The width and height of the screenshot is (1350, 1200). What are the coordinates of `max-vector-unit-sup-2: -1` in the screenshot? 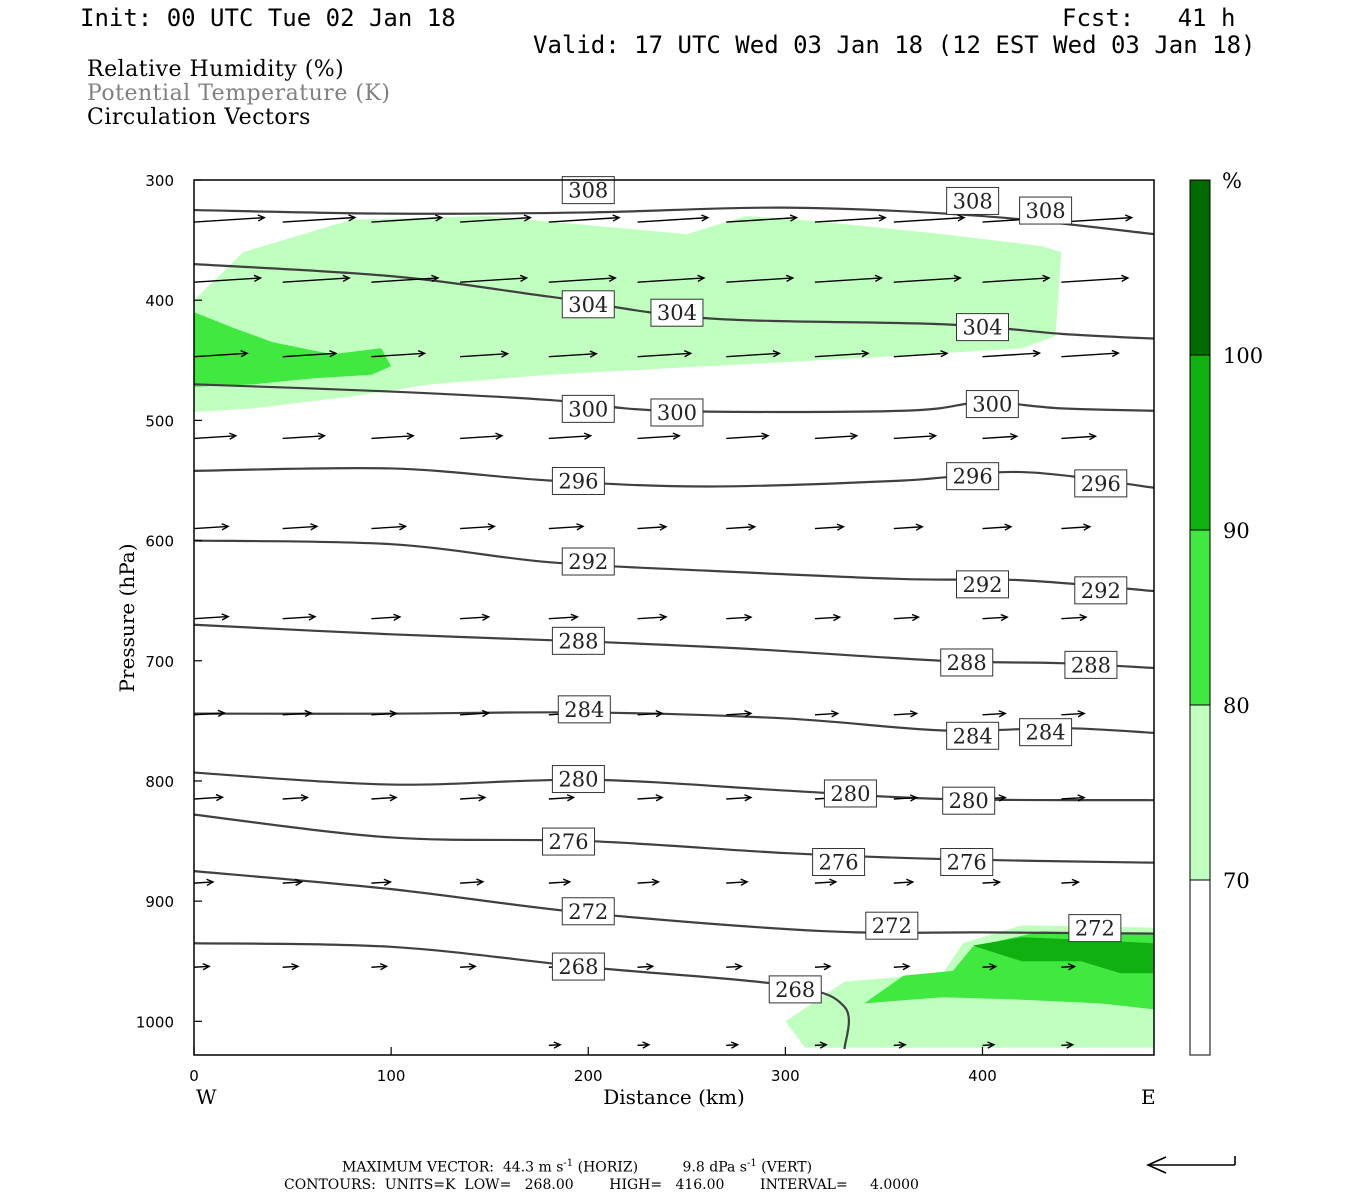 It's located at (751, 1163).